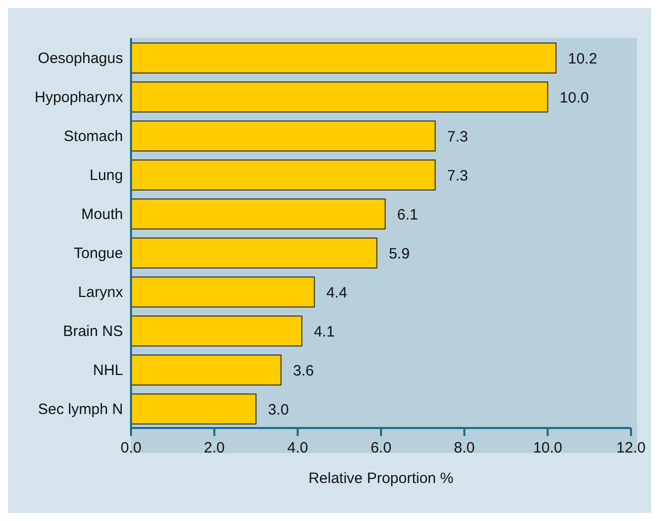 The width and height of the screenshot is (659, 521). What do you see at coordinates (324, 331) in the screenshot?
I see `data-label: 4.1` at bounding box center [324, 331].